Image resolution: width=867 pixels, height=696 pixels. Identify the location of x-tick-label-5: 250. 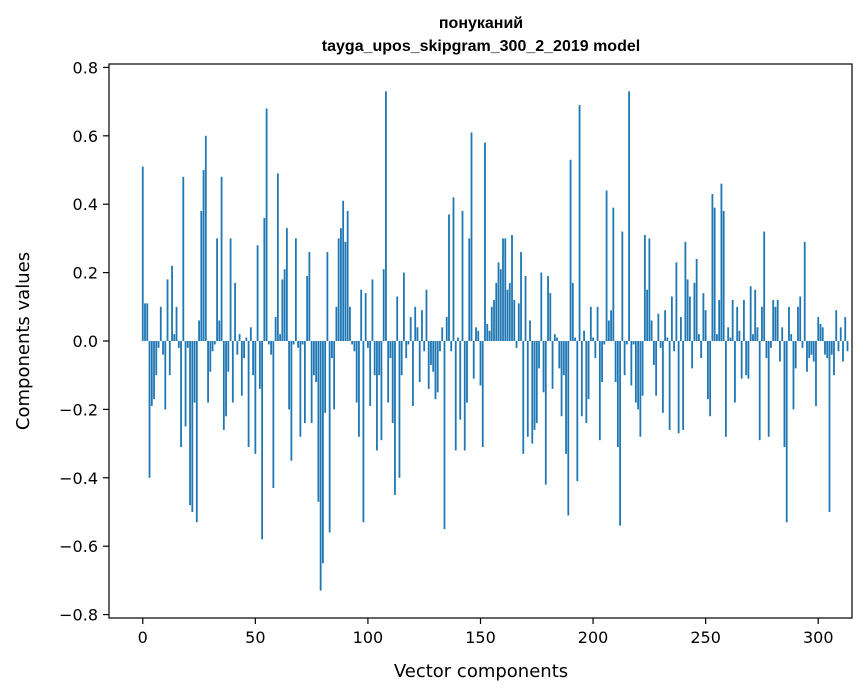
(705, 637).